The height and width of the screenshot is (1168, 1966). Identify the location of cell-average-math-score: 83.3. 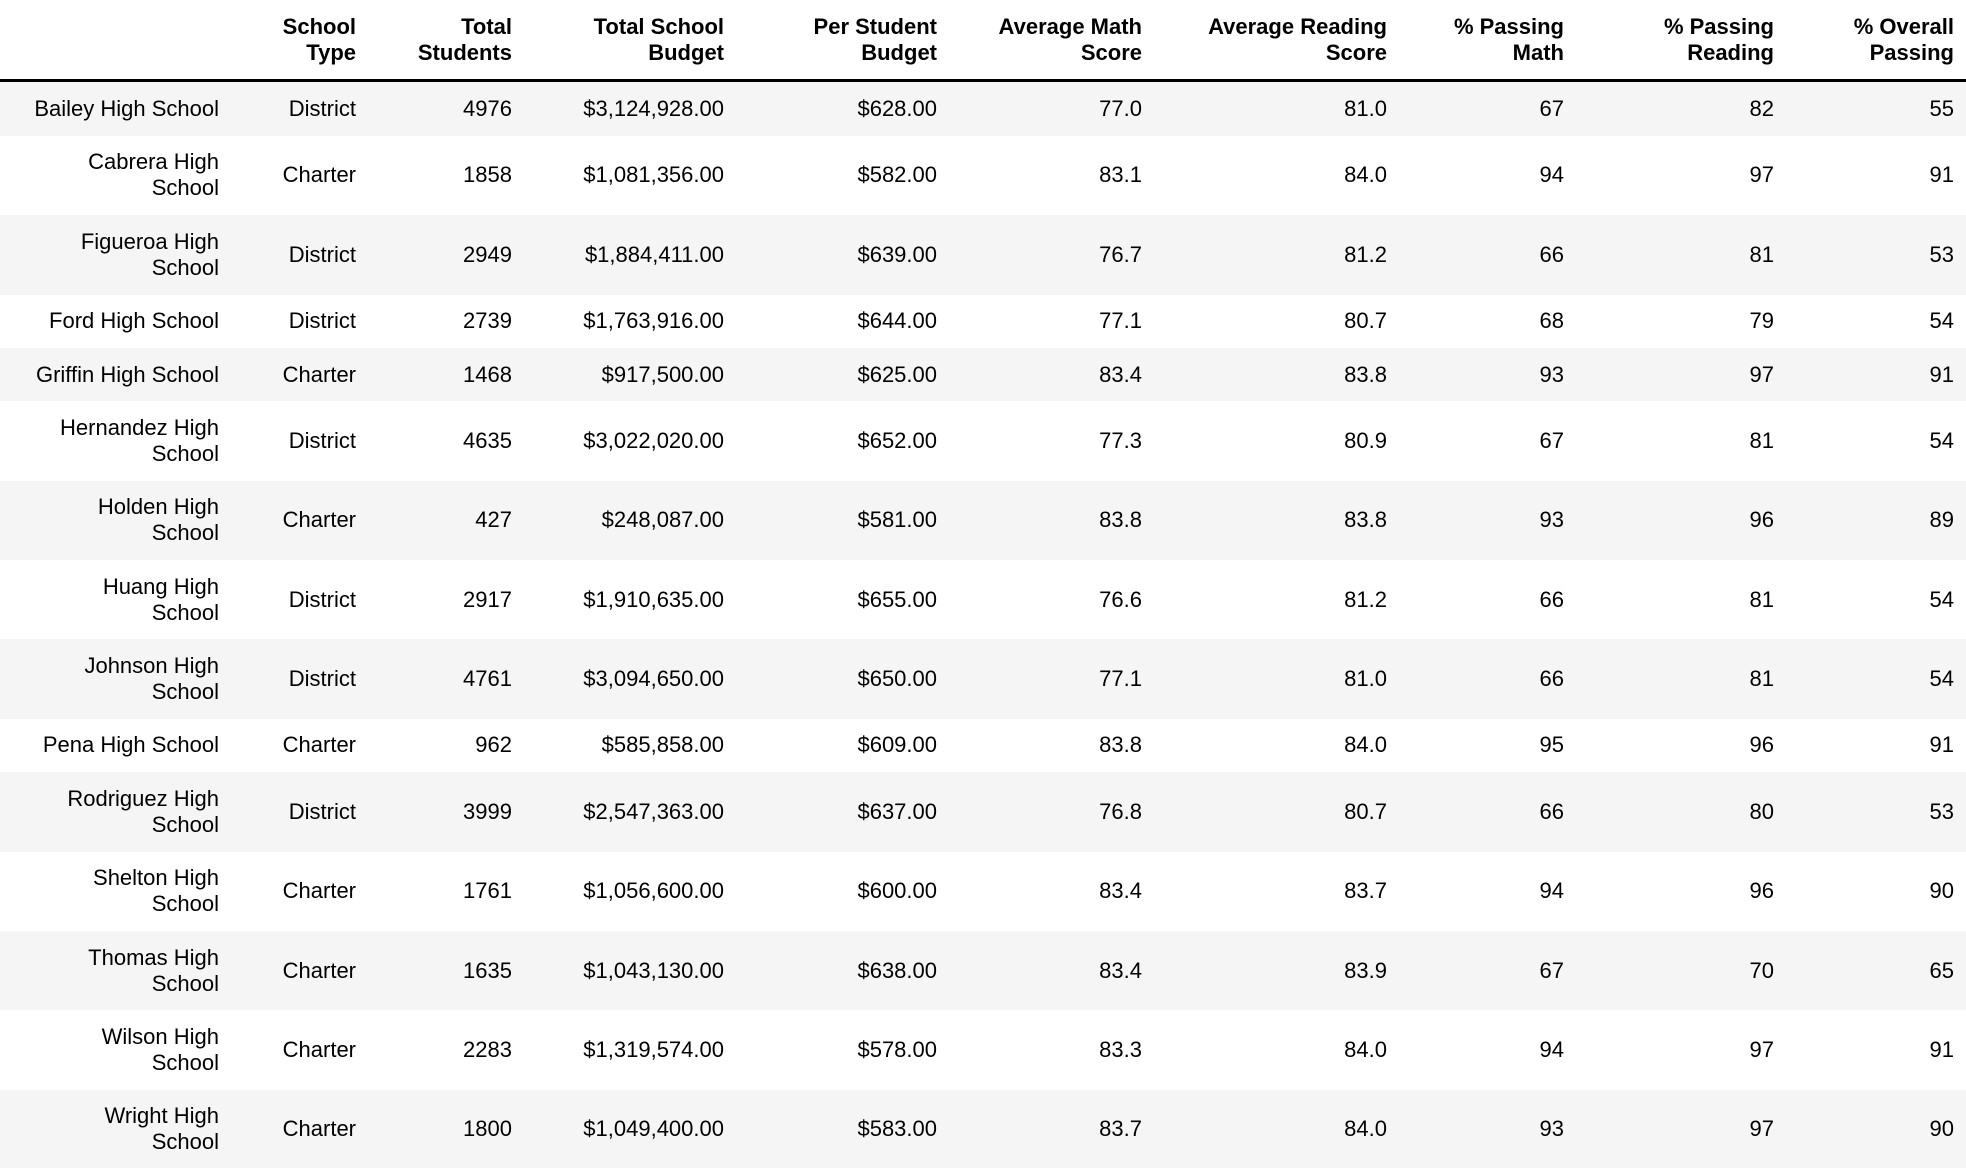
(1120, 1049).